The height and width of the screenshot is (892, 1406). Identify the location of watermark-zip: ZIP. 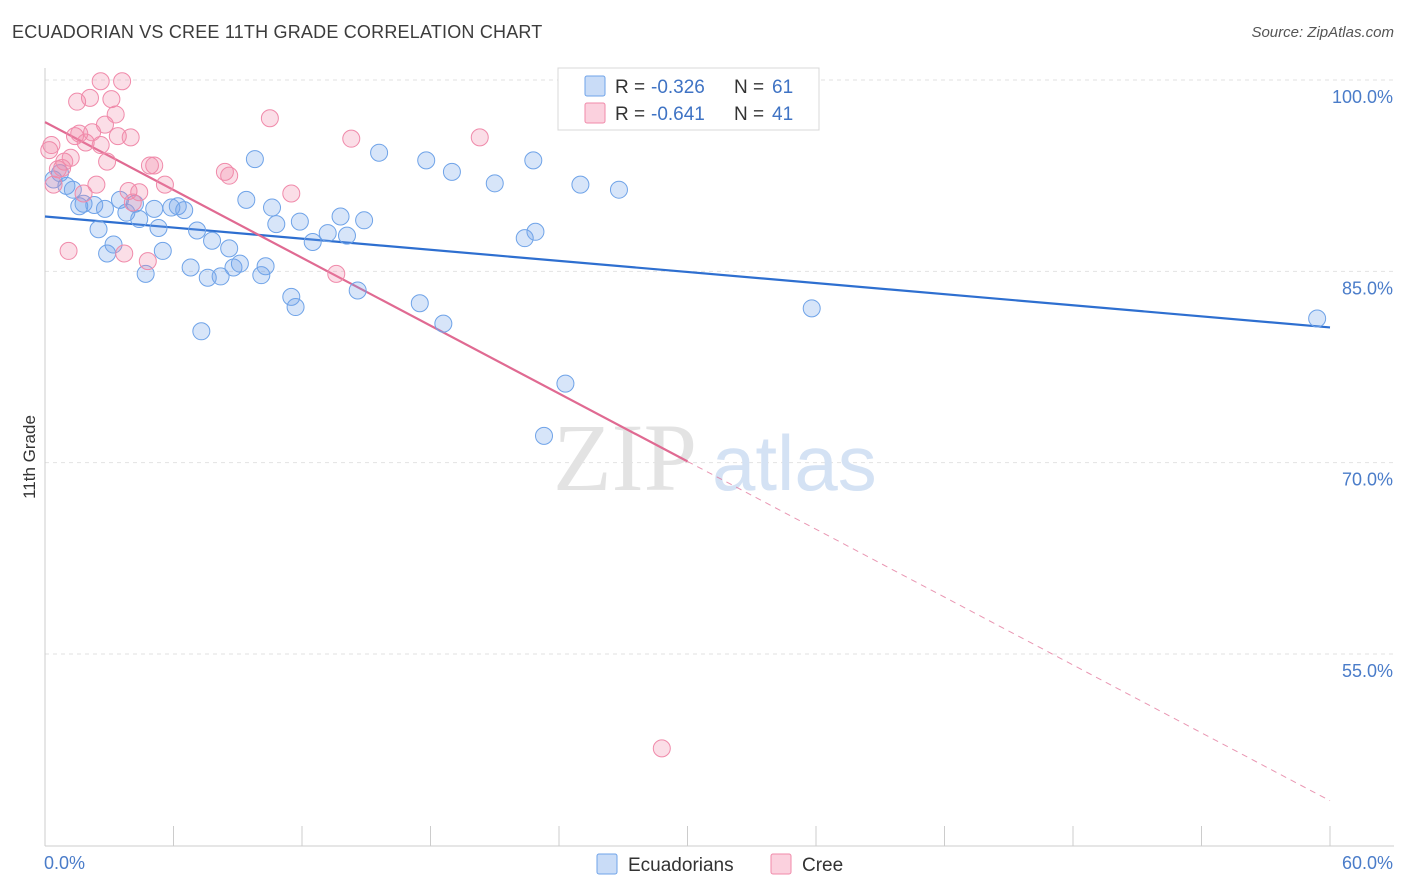
(625, 457).